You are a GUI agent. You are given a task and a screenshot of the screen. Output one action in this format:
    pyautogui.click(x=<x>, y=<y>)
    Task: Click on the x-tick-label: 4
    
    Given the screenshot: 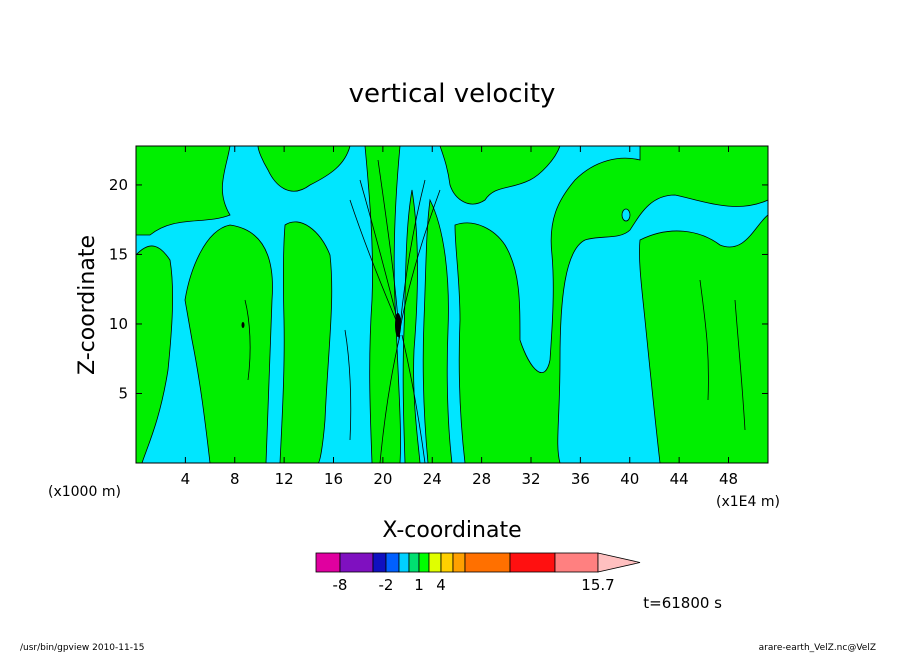 What is the action you would take?
    pyautogui.click(x=186, y=479)
    